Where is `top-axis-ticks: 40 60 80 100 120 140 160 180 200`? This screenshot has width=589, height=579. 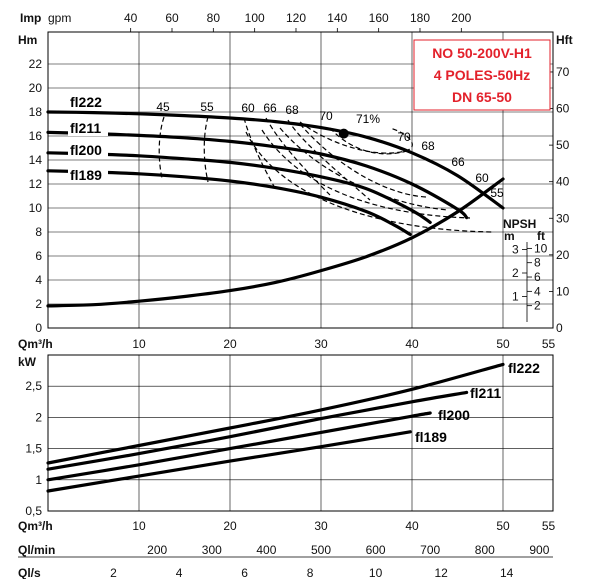 top-axis-ticks: 40 60 80 100 120 140 160 180 200 is located at coordinates (298, 21).